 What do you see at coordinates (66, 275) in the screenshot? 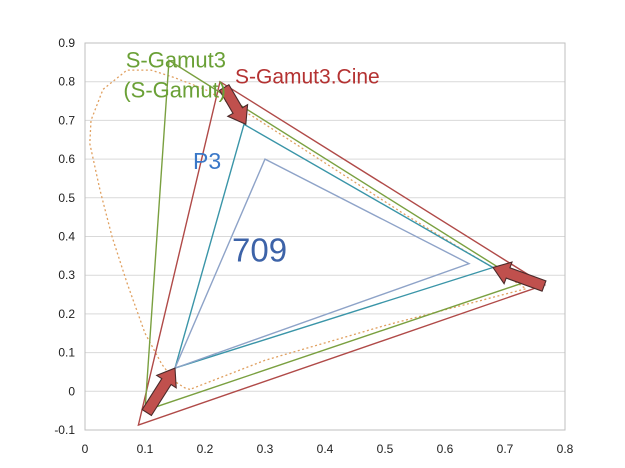
I see `y-tick-label: 0.3` at bounding box center [66, 275].